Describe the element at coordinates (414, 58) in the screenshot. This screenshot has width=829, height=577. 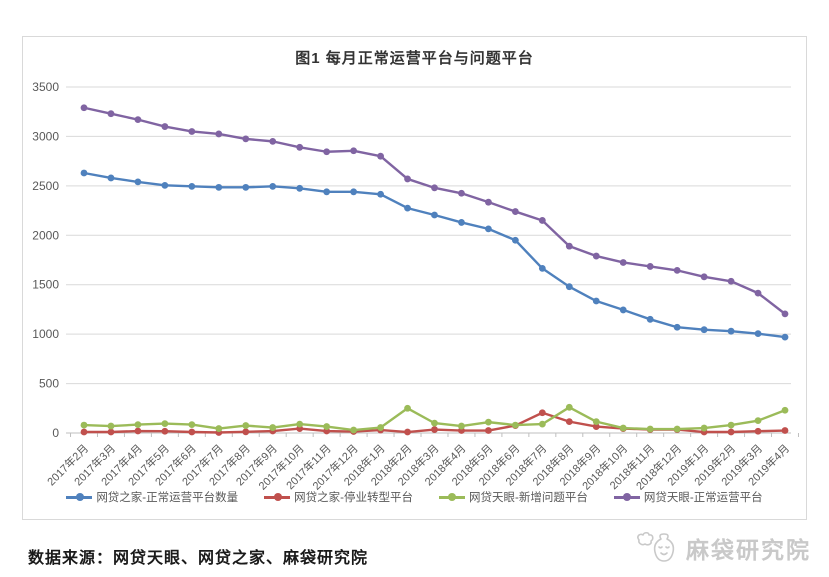
I see `chart-title: 图1 每月正常运营平台与问题平台` at that location.